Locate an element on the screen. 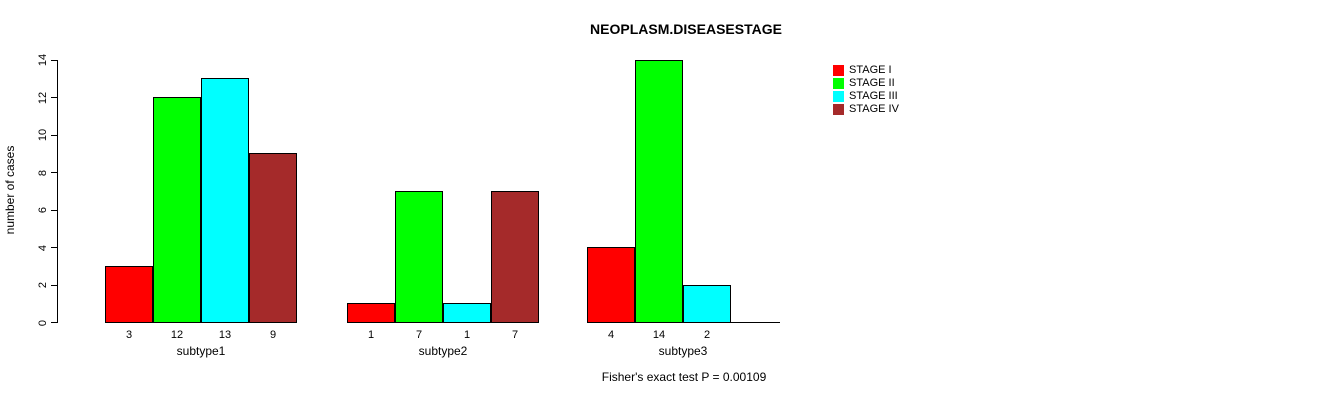 The image size is (1340, 400). legend-item-stage-iv: STAGE IV is located at coordinates (866, 109).